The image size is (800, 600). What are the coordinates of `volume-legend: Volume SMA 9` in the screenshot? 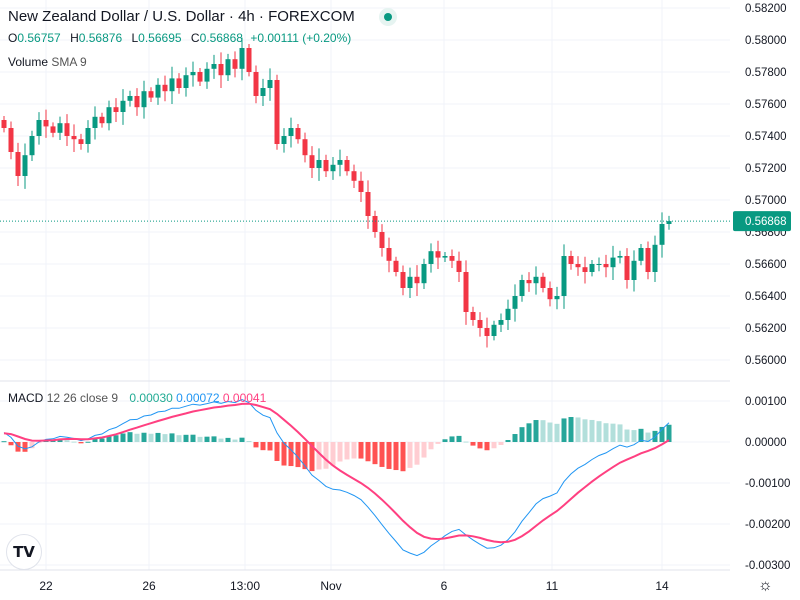 It's located at (47, 62).